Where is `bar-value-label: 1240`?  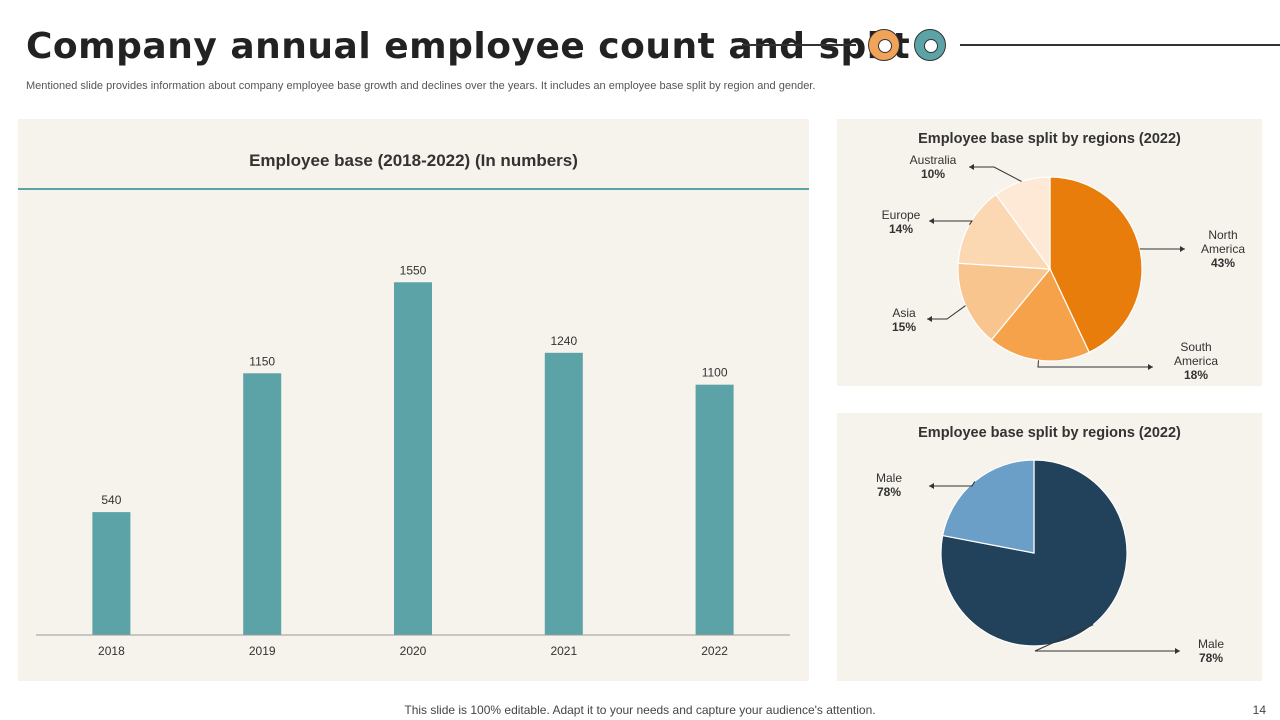
bar-value-label: 1240 is located at coordinates (563, 341).